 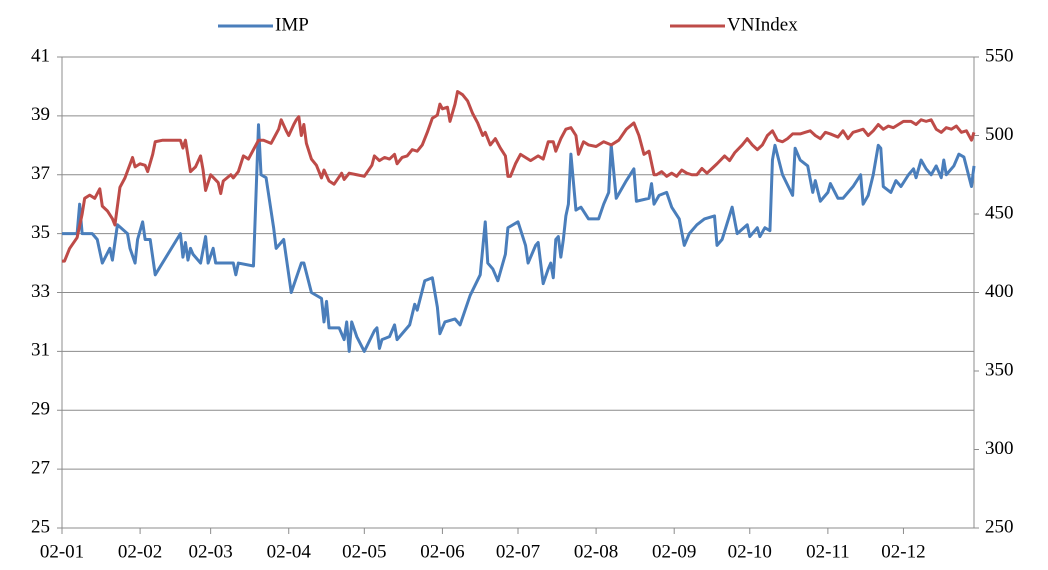 What do you see at coordinates (596, 551) in the screenshot?
I see `x-tick-label: 02-08` at bounding box center [596, 551].